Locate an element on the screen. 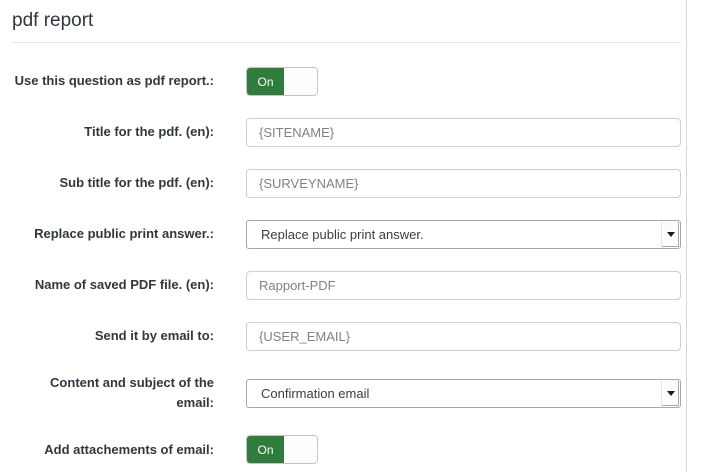 Image resolution: width=703 pixels, height=472 pixels. email-content-select: Confirmation email is located at coordinates (463, 393).